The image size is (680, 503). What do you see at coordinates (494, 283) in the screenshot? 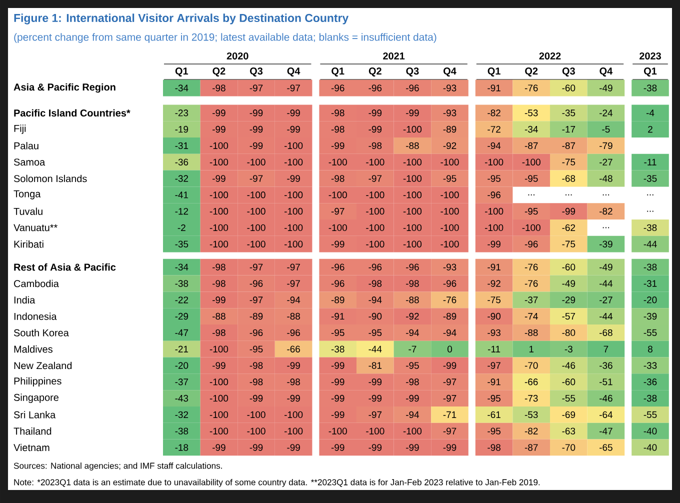
I see `data-label: -92` at bounding box center [494, 283].